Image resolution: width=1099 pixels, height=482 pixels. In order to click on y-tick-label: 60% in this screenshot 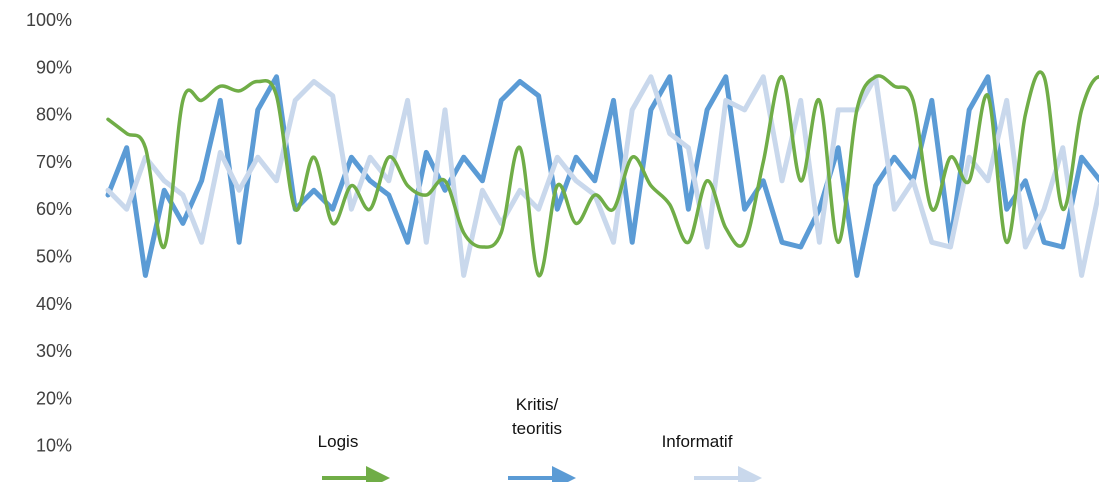, I will do `click(54, 209)`.